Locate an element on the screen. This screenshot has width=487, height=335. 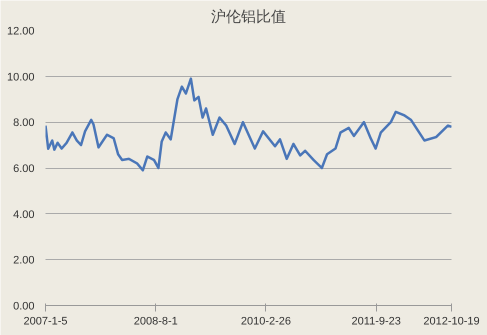
x-tick-label: 2008-8-1 is located at coordinates (156, 322).